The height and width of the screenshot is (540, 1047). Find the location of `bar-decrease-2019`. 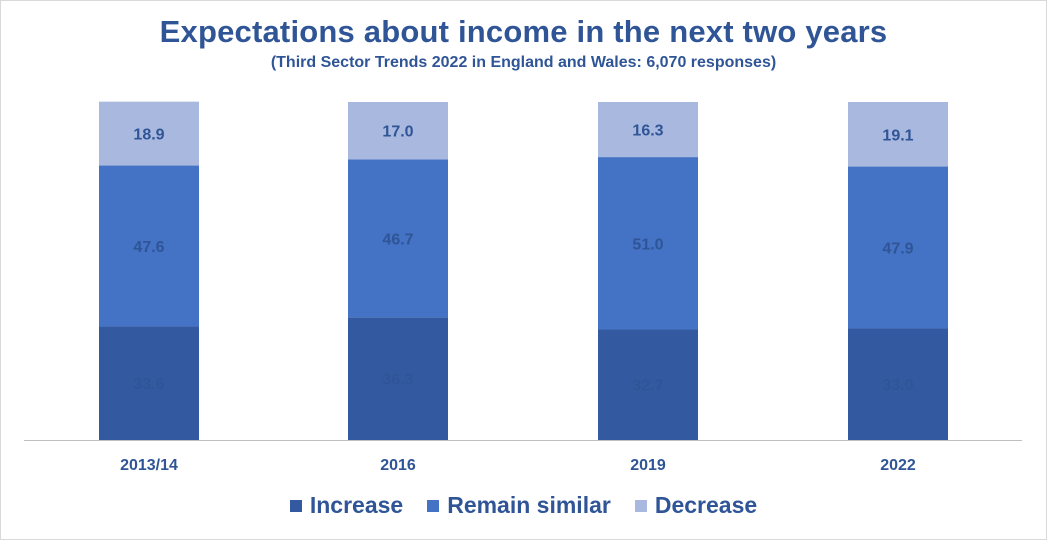

bar-decrease-2019 is located at coordinates (648, 130).